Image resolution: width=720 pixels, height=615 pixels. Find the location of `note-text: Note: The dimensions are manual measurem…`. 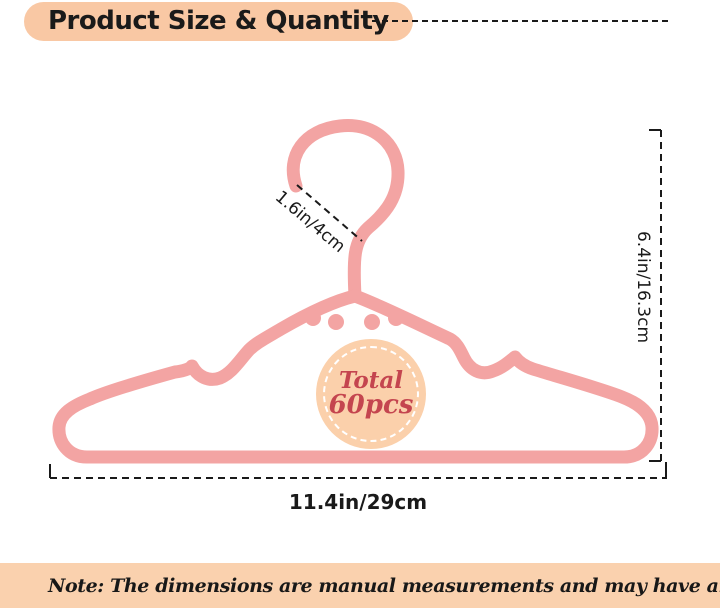

note-text: Note: The dimensions are manual measurem… is located at coordinates (384, 585).